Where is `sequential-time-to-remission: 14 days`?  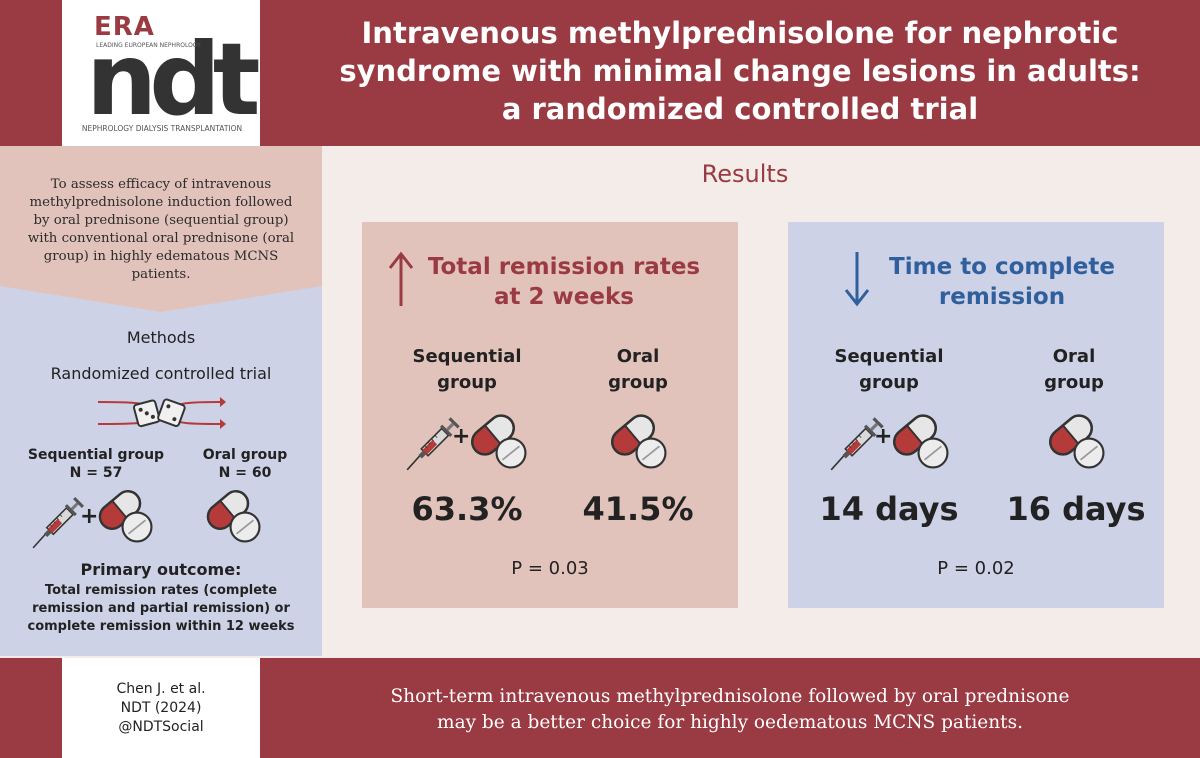
sequential-time-to-remission: 14 days is located at coordinates (889, 509).